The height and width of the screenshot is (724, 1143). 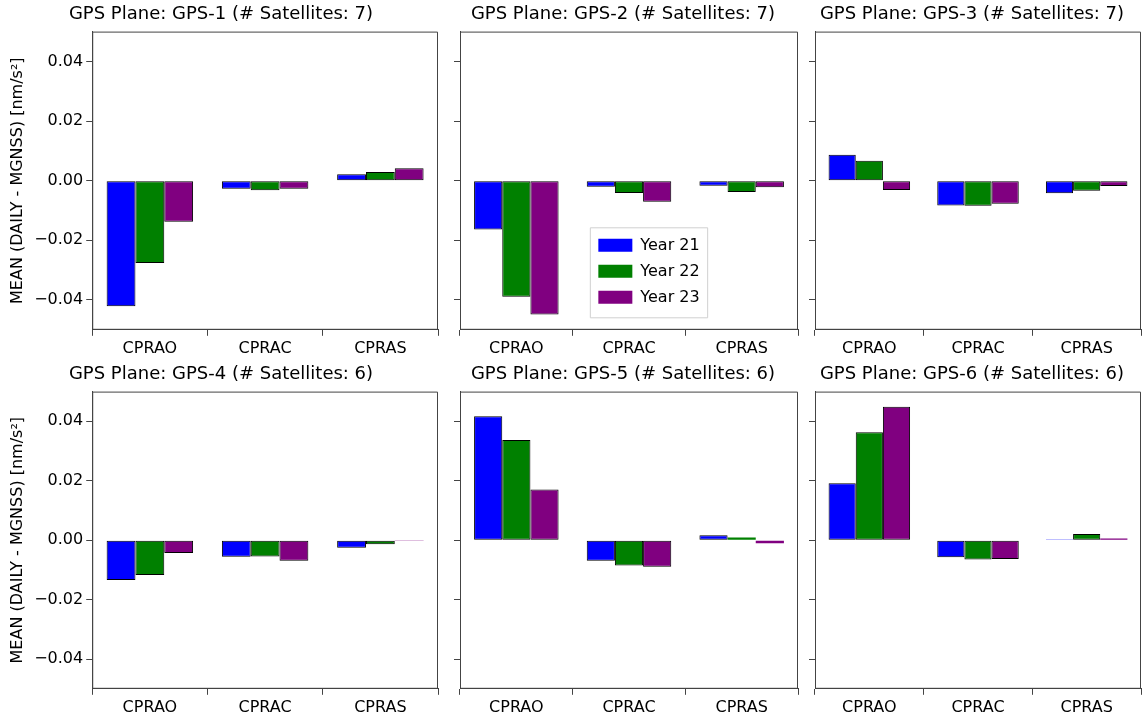 What do you see at coordinates (741, 538) in the screenshot?
I see `bar` at bounding box center [741, 538].